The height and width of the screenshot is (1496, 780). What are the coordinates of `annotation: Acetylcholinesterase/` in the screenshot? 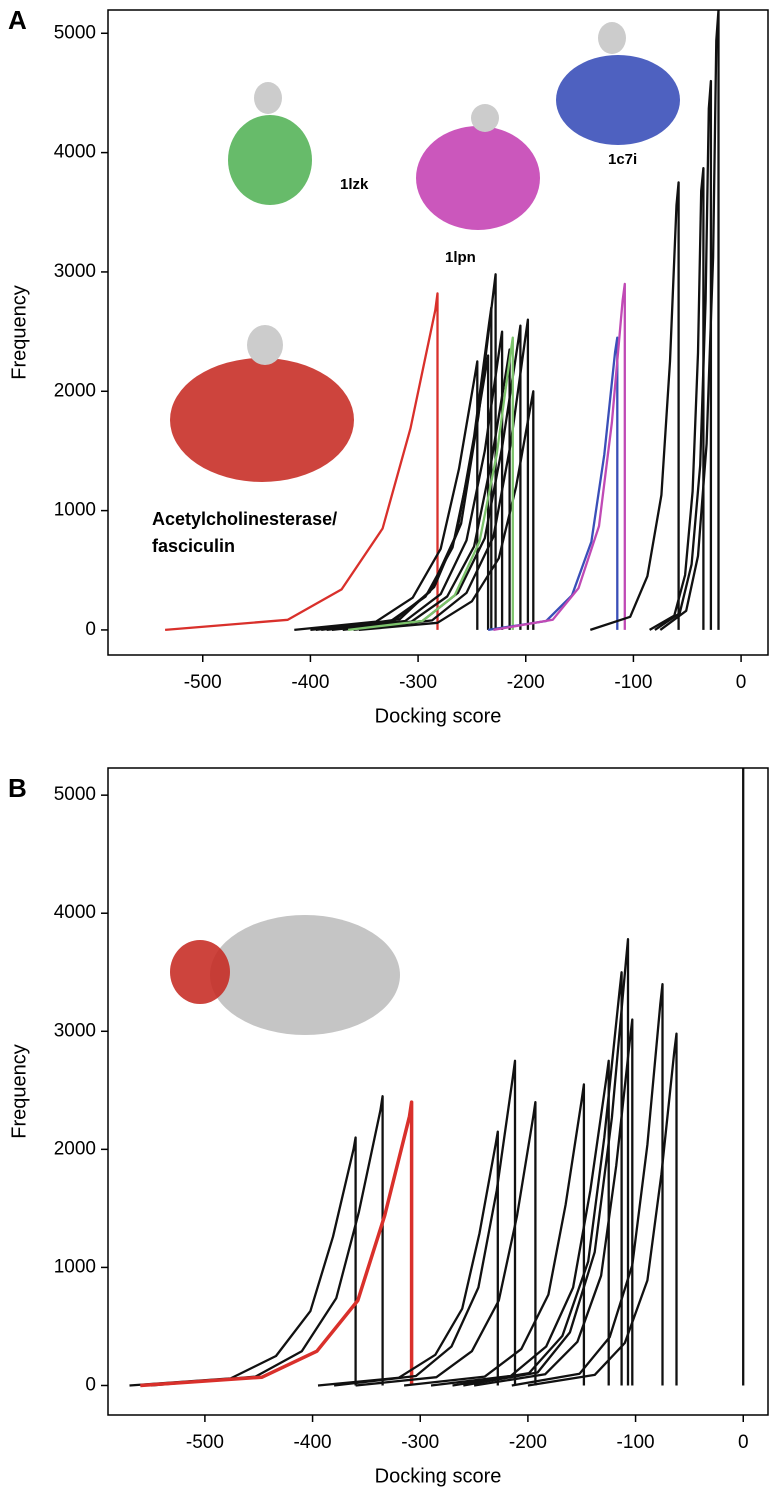 It's located at (244, 519).